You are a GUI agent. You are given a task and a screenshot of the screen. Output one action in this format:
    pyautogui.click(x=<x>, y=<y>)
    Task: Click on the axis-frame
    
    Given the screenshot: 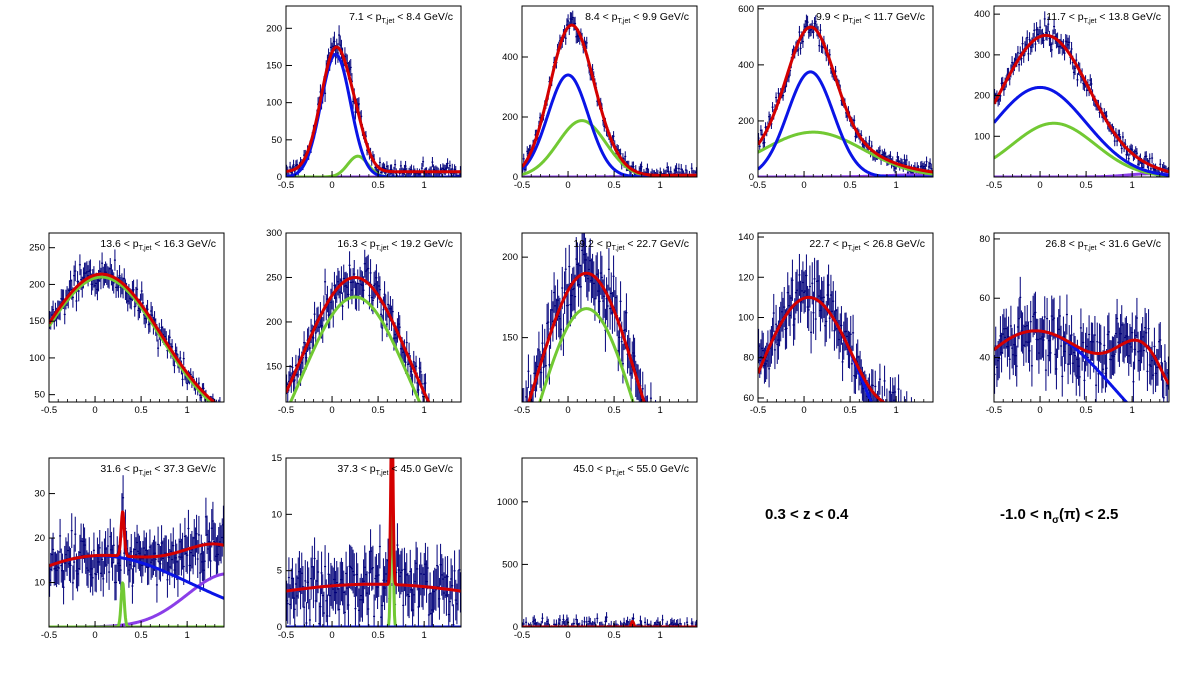 What is the action you would take?
    pyautogui.click(x=373, y=542)
    